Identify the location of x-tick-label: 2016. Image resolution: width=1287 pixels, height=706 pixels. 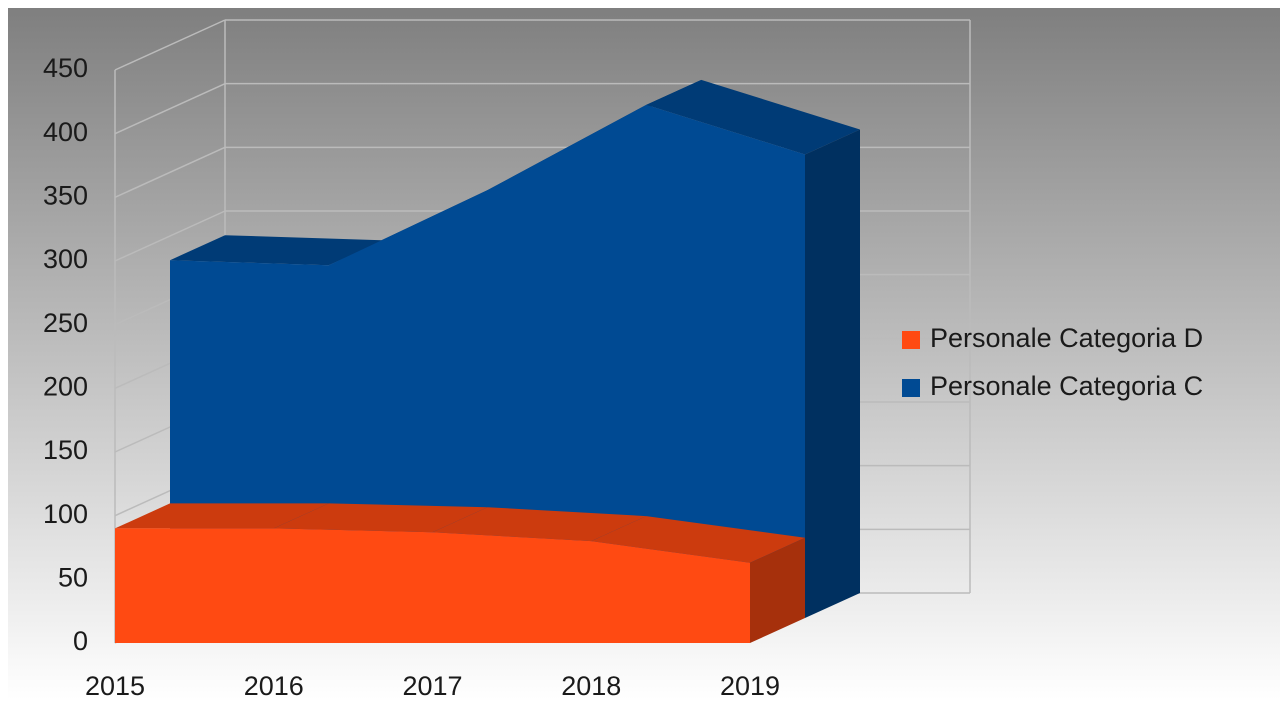
(274, 686).